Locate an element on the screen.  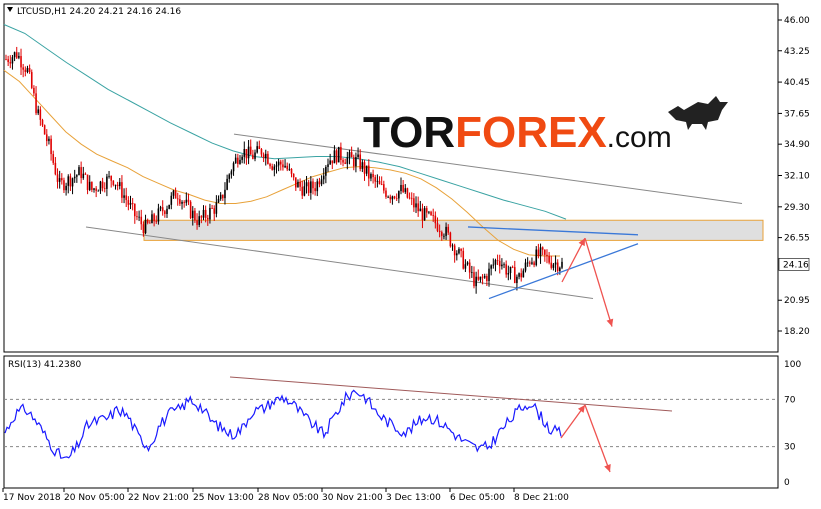
channel-upper-line is located at coordinates (488, 168).